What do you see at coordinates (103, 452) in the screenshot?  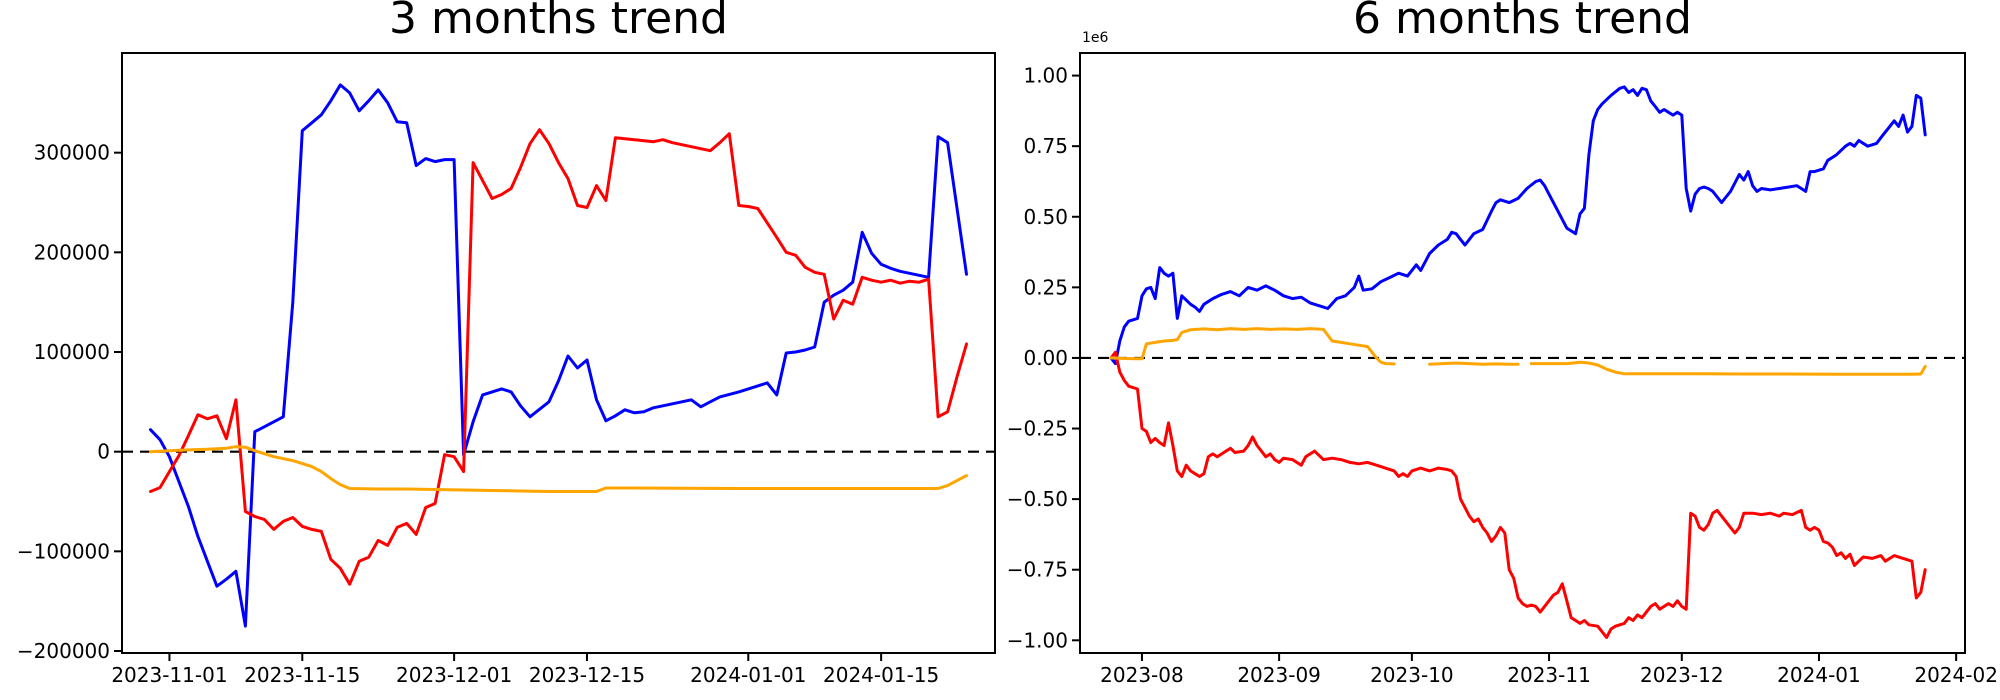 I see `y-tick-label: 0` at bounding box center [103, 452].